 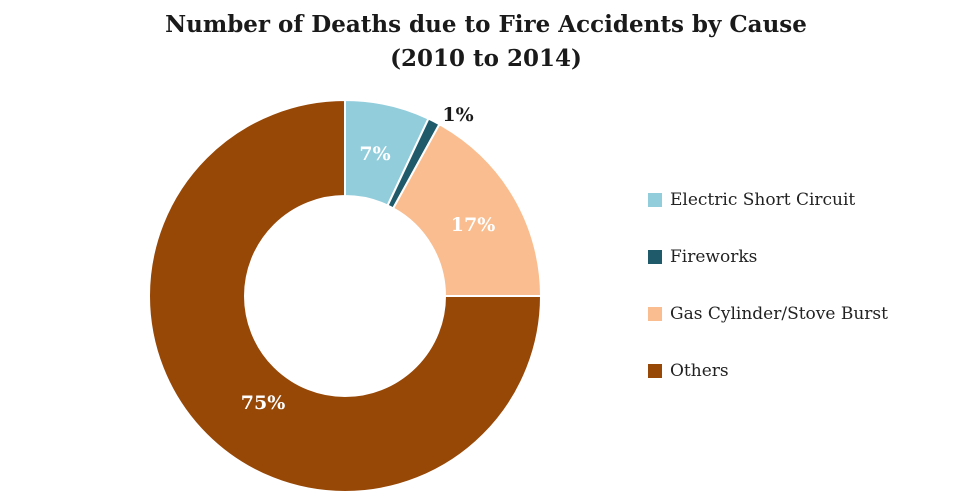 I want to click on legend-item-others: Others, so click(x=768, y=371).